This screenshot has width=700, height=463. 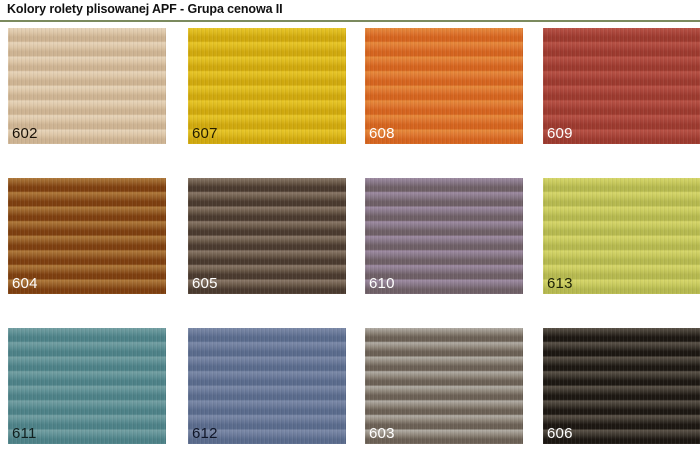 I want to click on color-swatch-606: 606, so click(x=621, y=386).